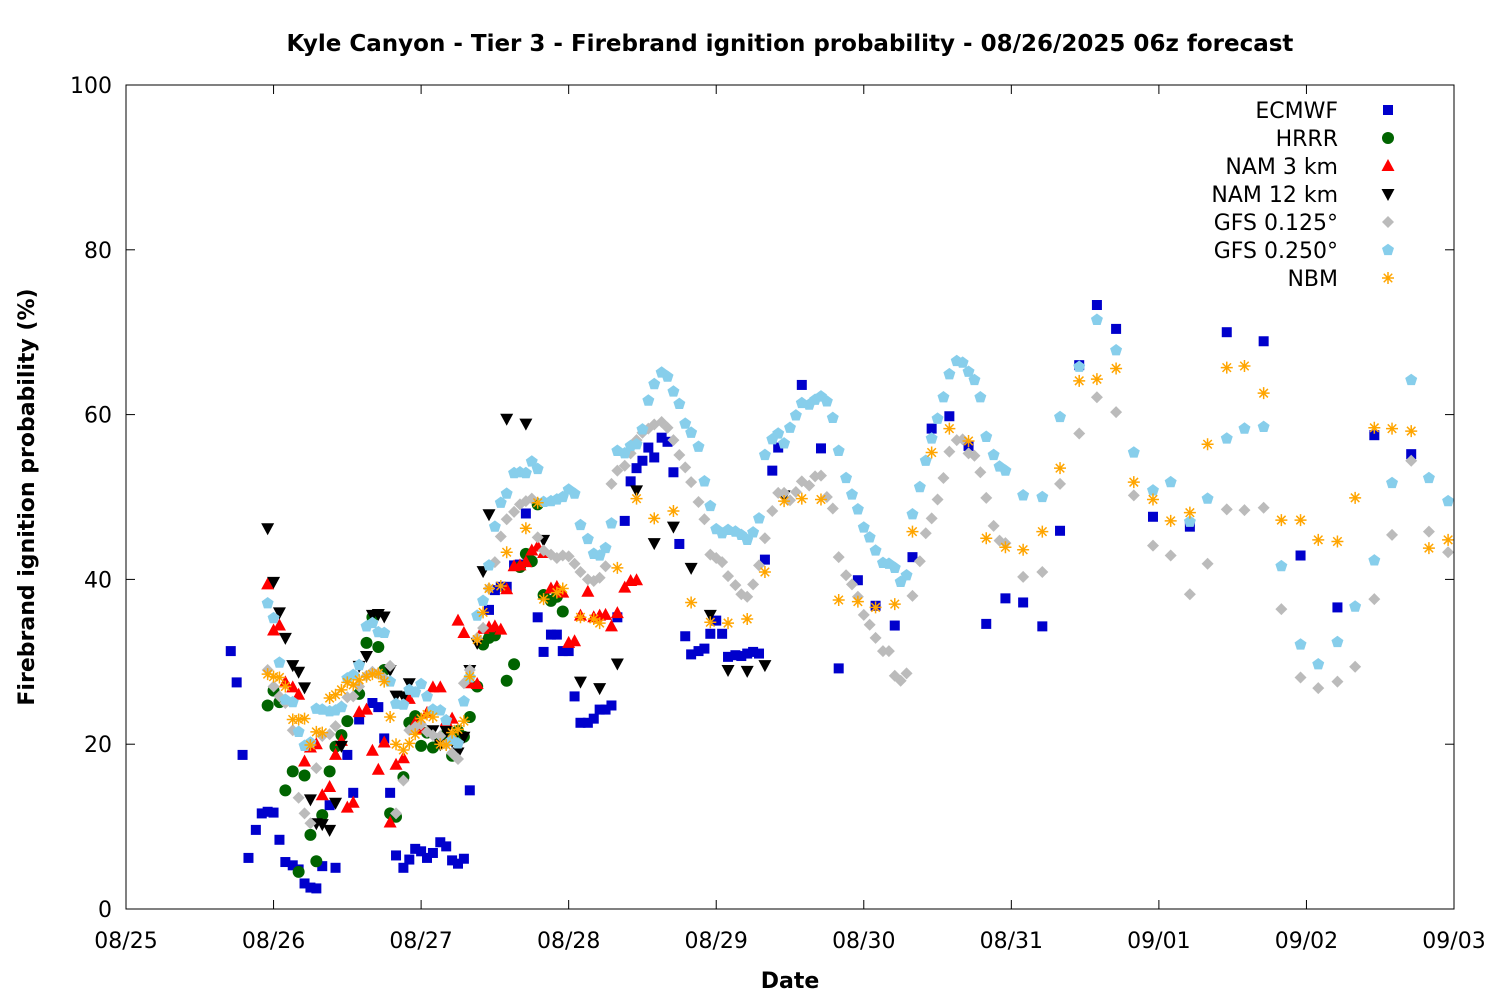 The height and width of the screenshot is (1000, 1500). What do you see at coordinates (1274, 195) in the screenshot?
I see `legend-label-nam-12-km: NAM 12 km` at bounding box center [1274, 195].